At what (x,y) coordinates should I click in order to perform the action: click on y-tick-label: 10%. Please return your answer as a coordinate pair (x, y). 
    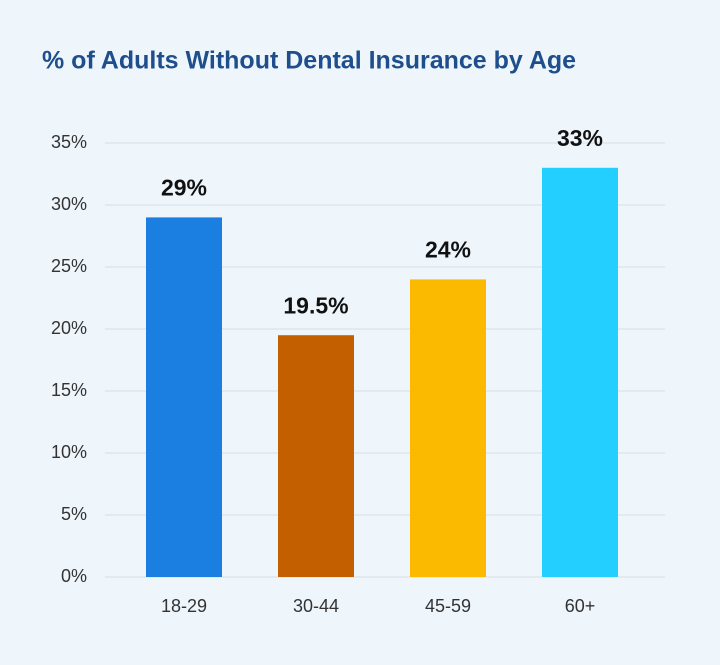
    Looking at the image, I should click on (69, 452).